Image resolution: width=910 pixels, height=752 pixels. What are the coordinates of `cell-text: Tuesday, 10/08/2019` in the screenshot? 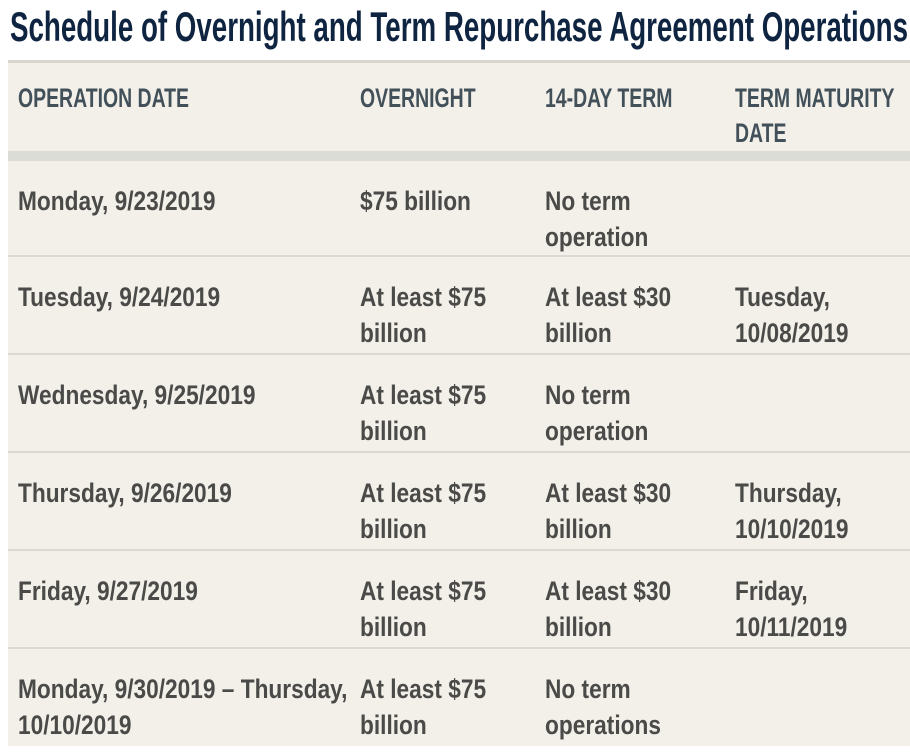 It's located at (792, 315).